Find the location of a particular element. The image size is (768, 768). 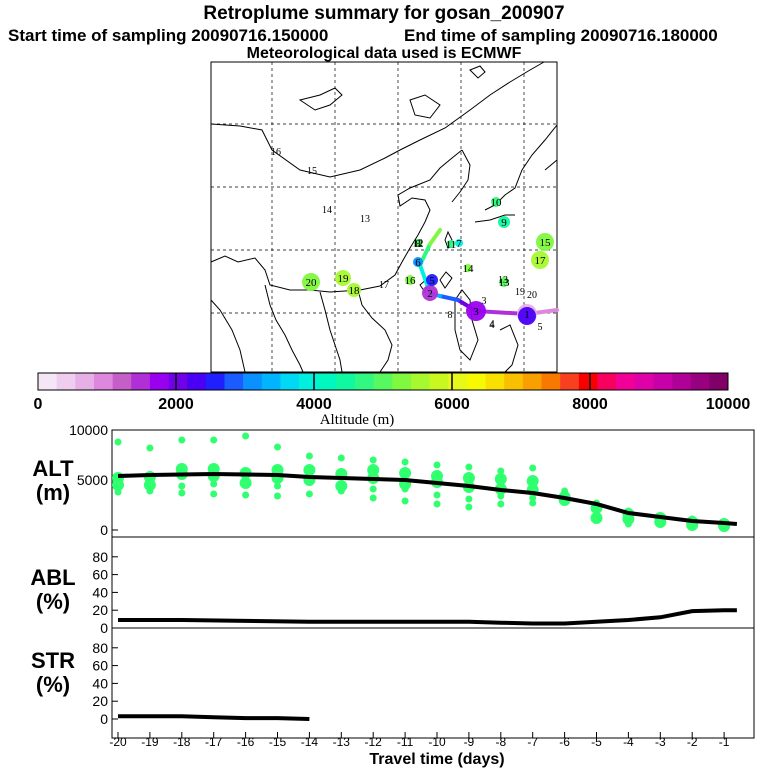

trajectory-day-label: 3 is located at coordinates (476, 312).